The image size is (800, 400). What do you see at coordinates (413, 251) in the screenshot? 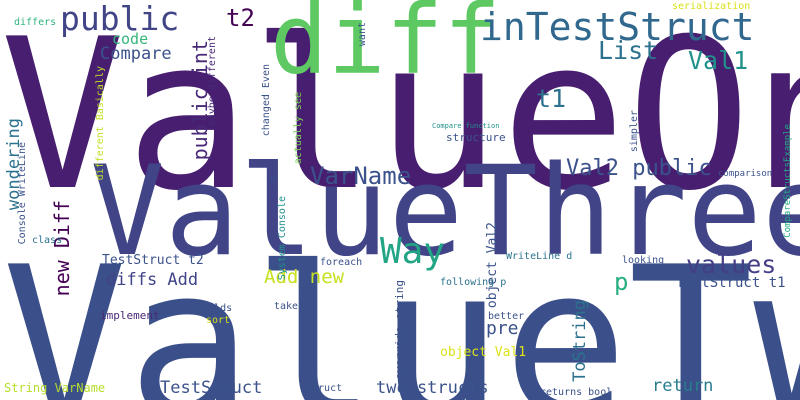
I see `word-way: Way` at bounding box center [413, 251].